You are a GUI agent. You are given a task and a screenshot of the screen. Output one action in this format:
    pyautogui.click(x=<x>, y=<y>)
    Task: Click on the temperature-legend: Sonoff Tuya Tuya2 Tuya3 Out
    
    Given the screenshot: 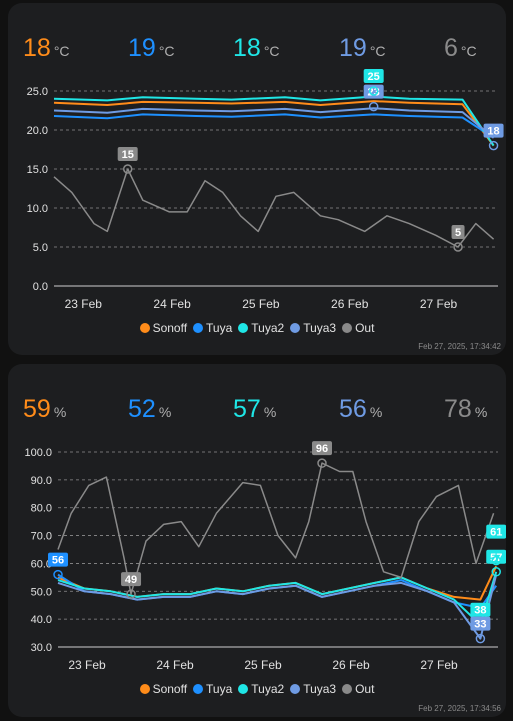 What is the action you would take?
    pyautogui.click(x=257, y=328)
    